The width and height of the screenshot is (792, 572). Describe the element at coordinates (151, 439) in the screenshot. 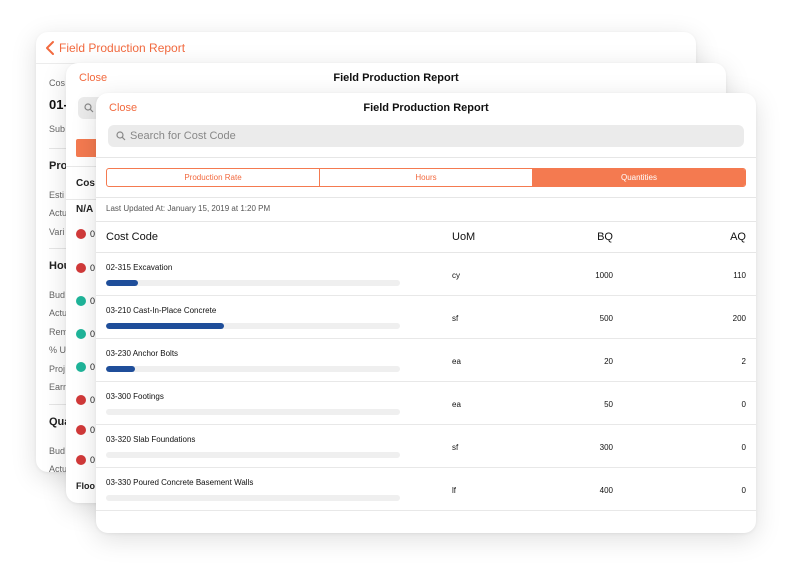

I see `cost-code-name: 03-320 Slab Foundations` at that location.